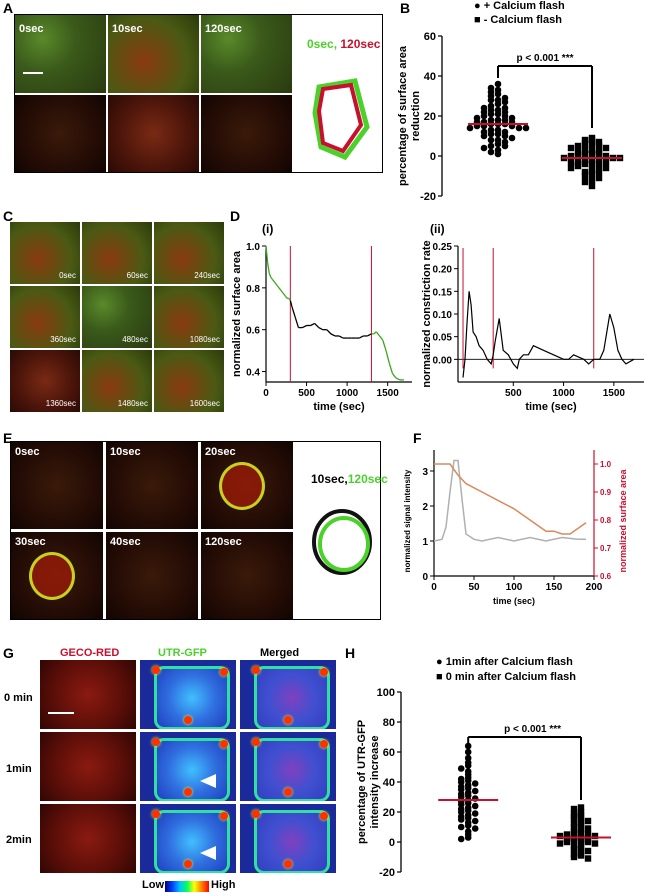 Image resolution: width=654 pixels, height=894 pixels. Describe the element at coordinates (152, 530) in the screenshot. I see `panel-e-grid: 0sec 10sec 20sec 30sec 40sec 120sec` at that location.